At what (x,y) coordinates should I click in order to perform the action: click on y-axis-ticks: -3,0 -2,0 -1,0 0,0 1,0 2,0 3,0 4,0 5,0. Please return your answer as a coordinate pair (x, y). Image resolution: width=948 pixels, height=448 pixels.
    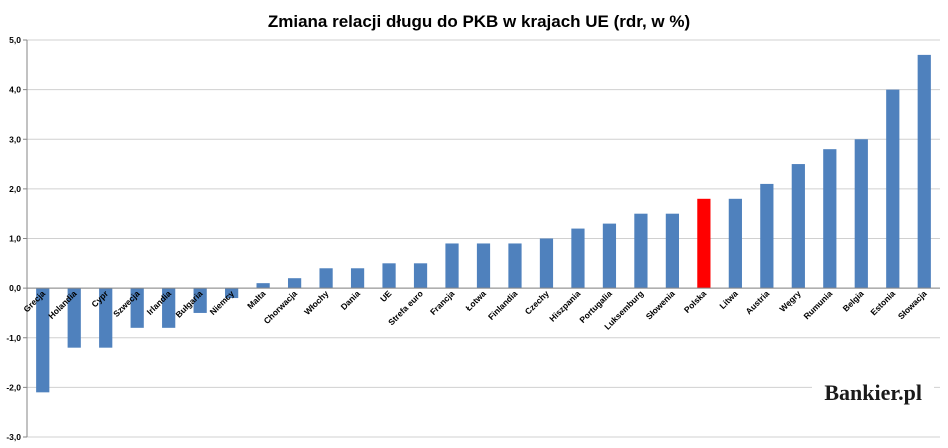
    Looking at the image, I should click on (16, 238).